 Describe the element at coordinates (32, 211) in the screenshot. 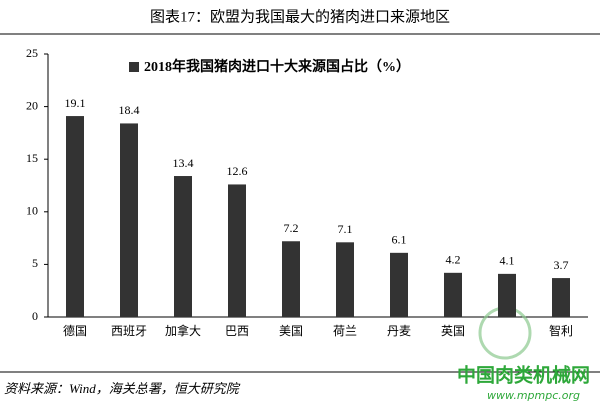

I see `y-tick-label: 10` at that location.